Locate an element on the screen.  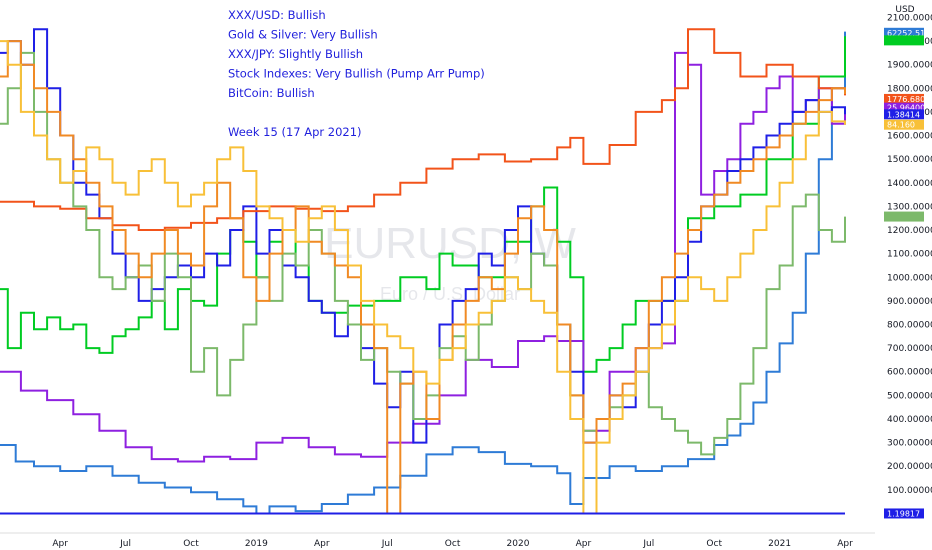
x-tick-label-0: Apr is located at coordinates (60, 544).